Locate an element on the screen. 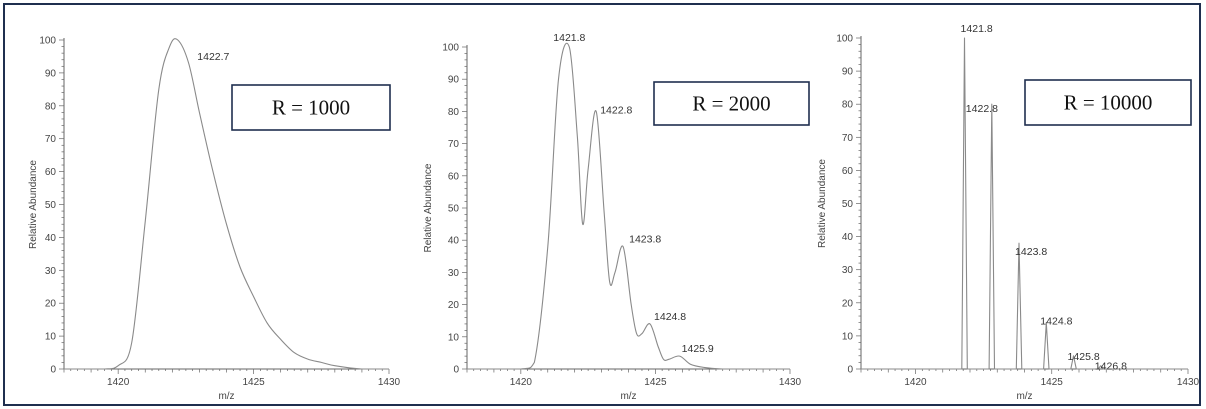 Image resolution: width=1206 pixels, height=409 pixels. peak-label: 1425.8 is located at coordinates (1084, 357).